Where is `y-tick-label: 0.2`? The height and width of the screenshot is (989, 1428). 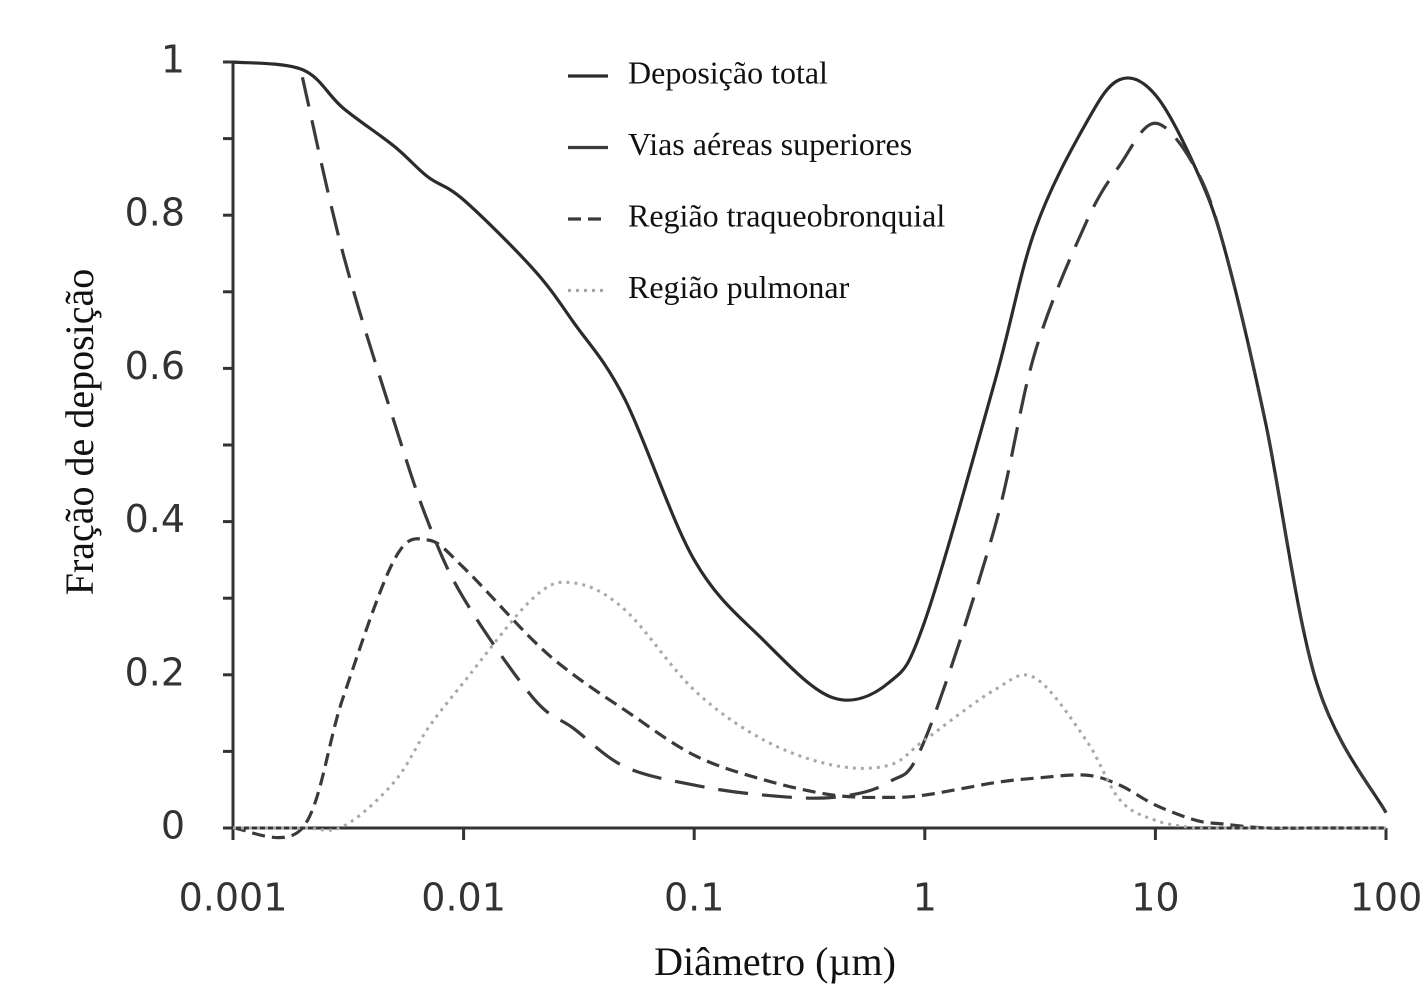
y-tick-label: 0.2 is located at coordinates (155, 672).